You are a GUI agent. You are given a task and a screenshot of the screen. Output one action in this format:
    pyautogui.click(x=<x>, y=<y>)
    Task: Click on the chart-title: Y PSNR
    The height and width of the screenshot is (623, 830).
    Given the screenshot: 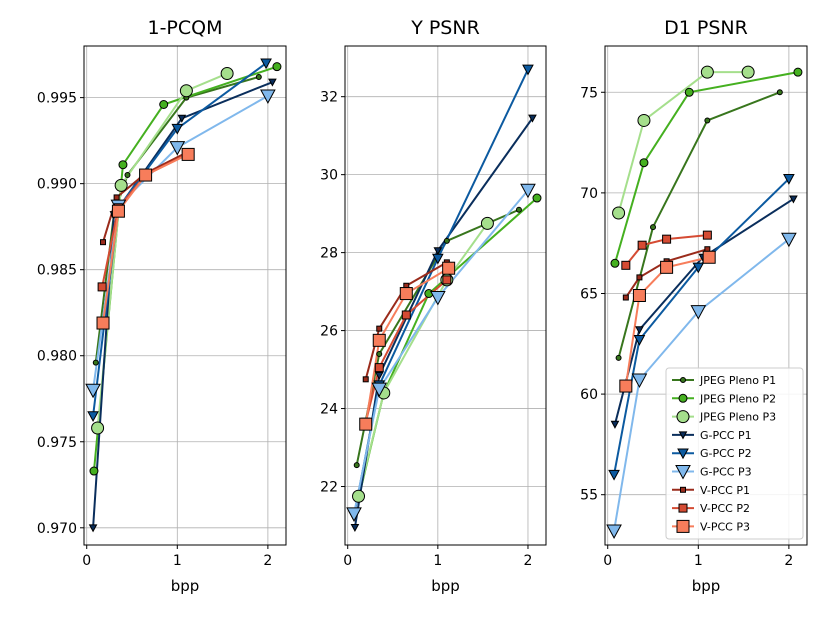 What is the action you would take?
    pyautogui.click(x=445, y=28)
    